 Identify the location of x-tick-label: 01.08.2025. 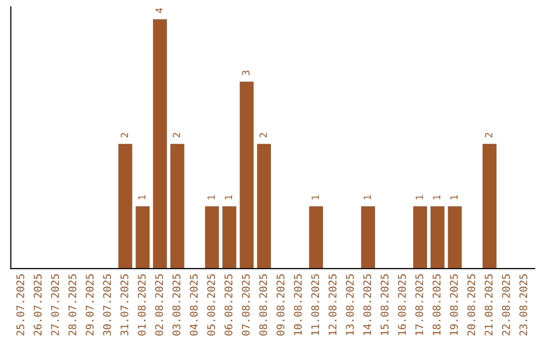
(142, 305).